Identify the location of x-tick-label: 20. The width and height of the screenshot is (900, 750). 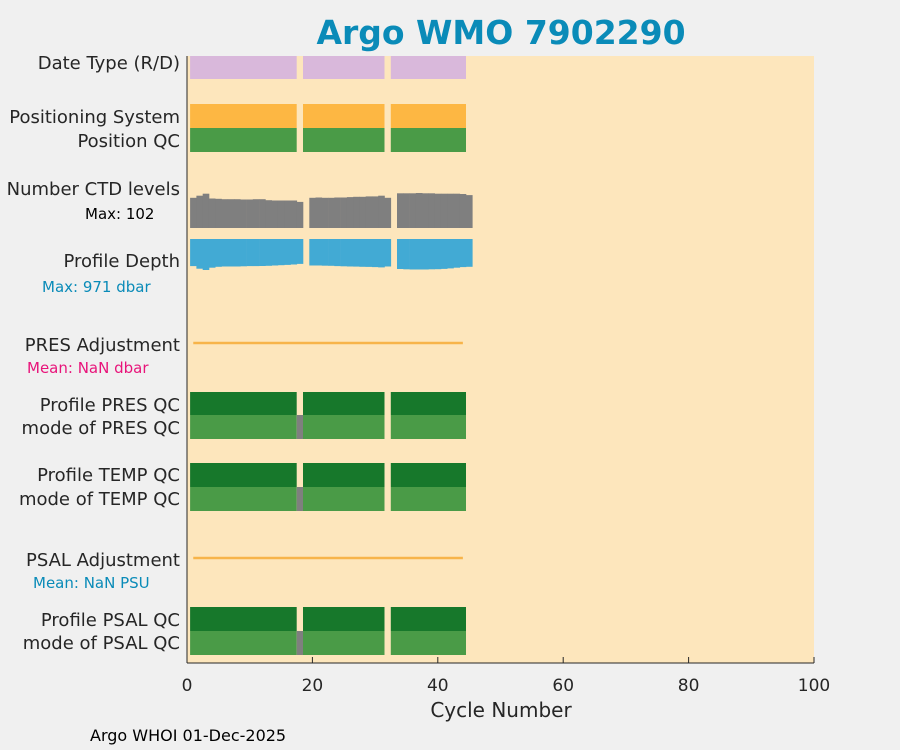
(313, 686).